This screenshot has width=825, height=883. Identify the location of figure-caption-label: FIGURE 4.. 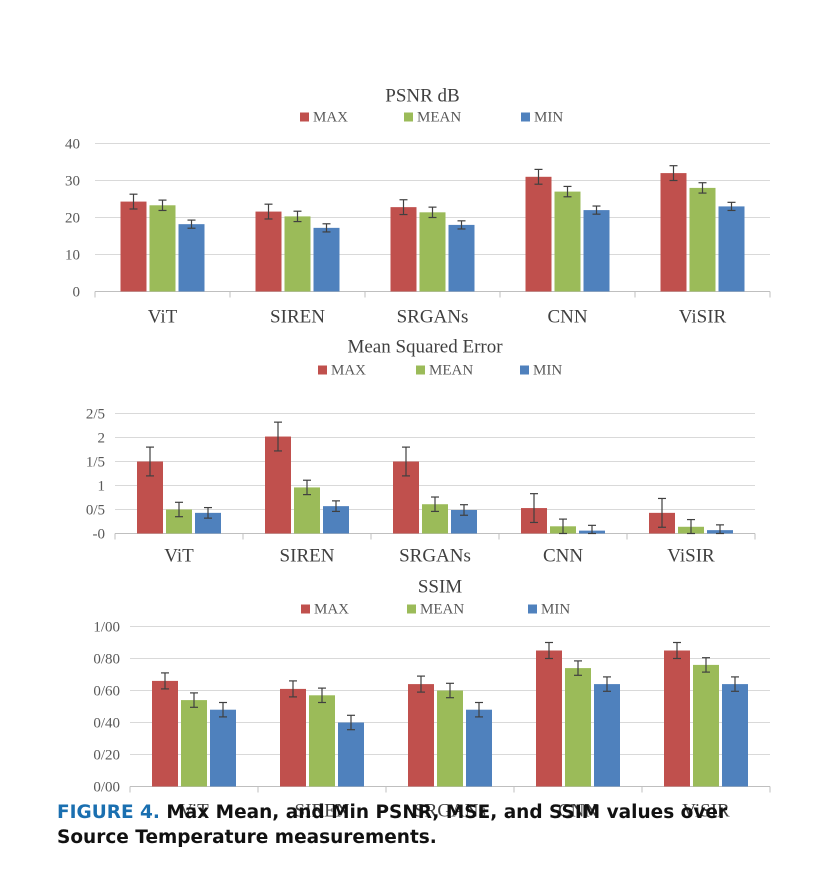
(108, 812).